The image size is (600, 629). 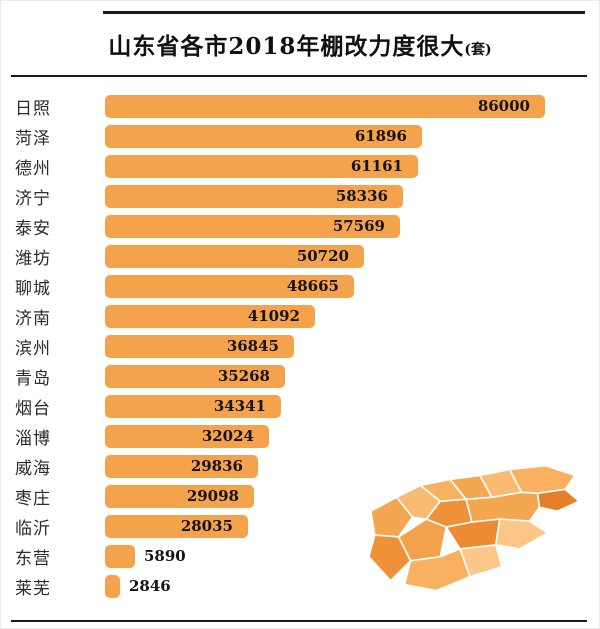 I want to click on bar: 29836, so click(x=181, y=466).